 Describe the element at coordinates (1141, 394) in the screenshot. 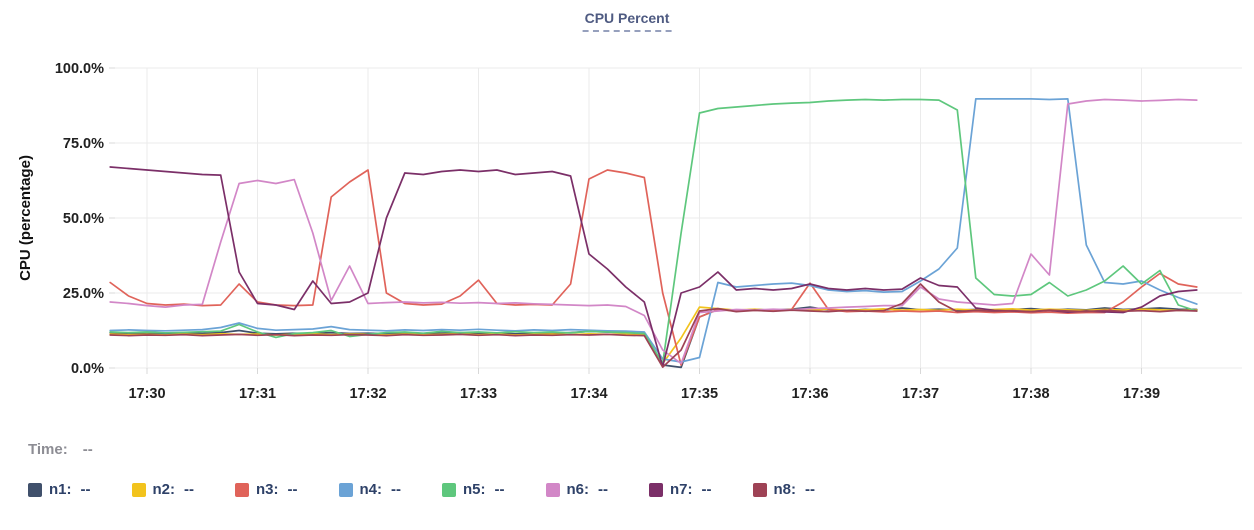

I see `x-tick-label: 17:39` at that location.